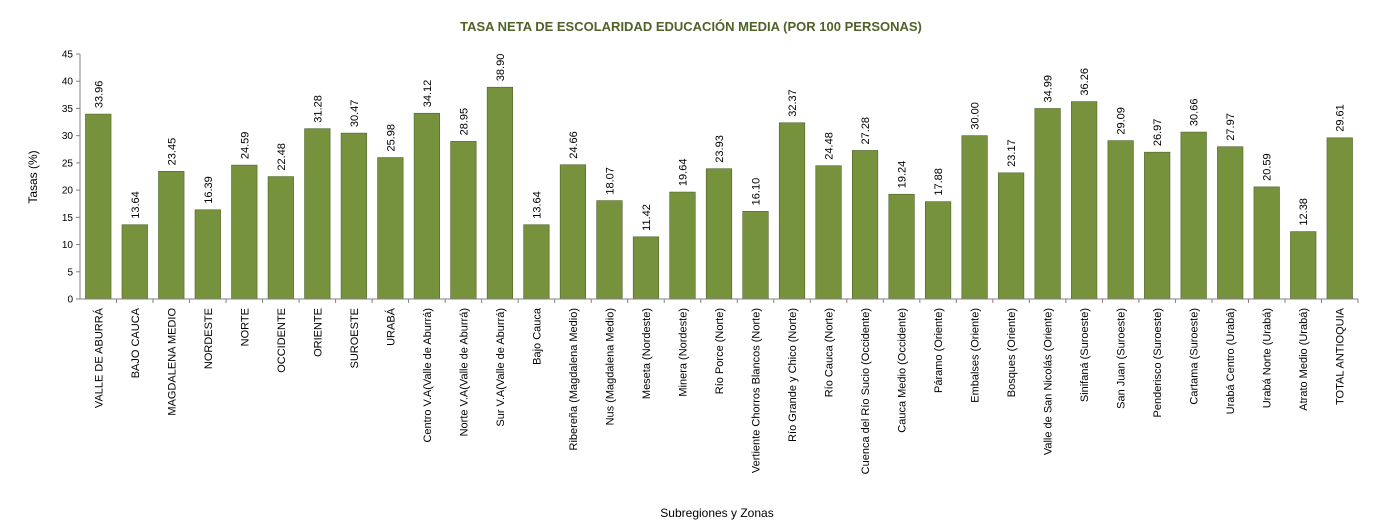 This screenshot has width=1382, height=525. Describe the element at coordinates (33, 176) in the screenshot. I see `y-axis-title: Tasas (%)` at that location.